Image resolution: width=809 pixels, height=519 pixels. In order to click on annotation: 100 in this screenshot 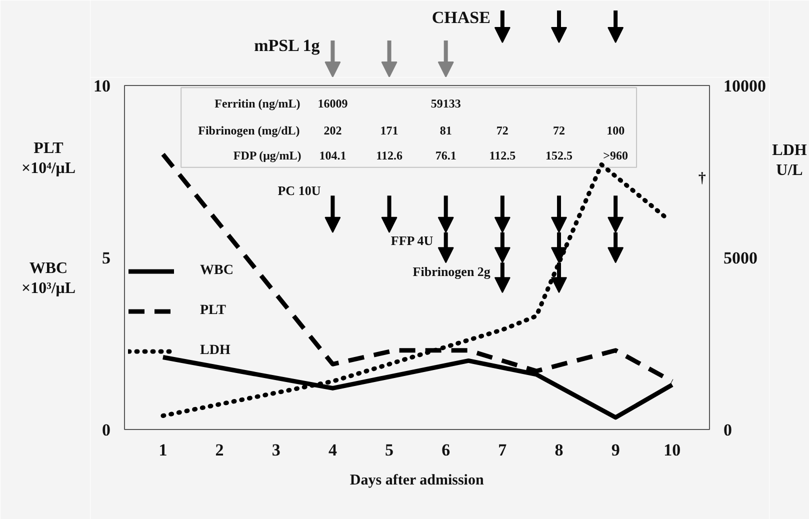, I will do `click(615, 131)`.